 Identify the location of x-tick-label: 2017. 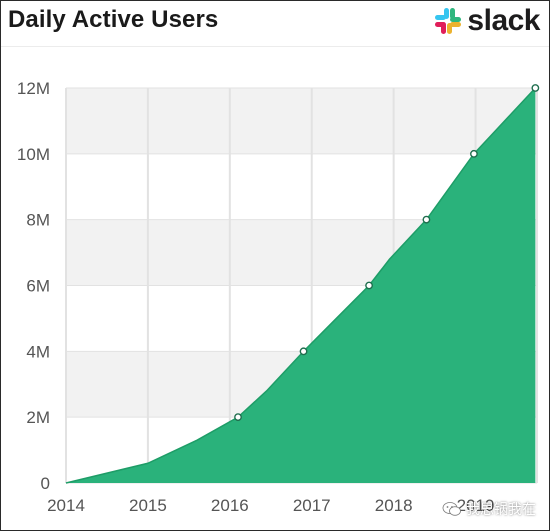
(312, 505).